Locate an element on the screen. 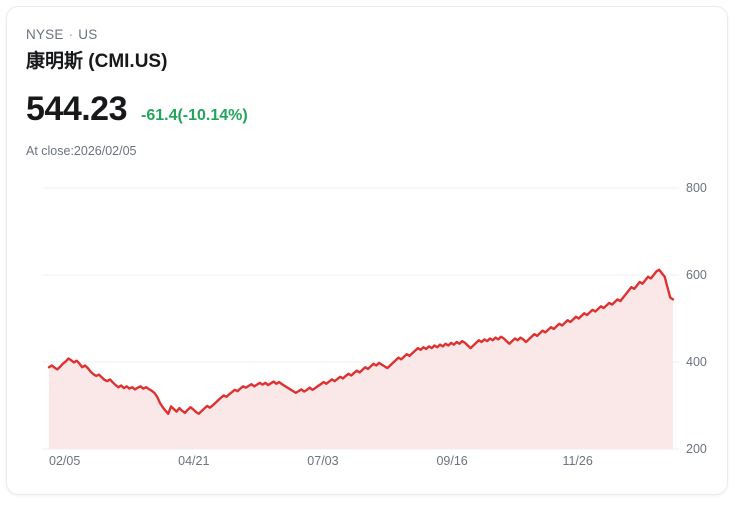 This screenshot has height=513, width=736. x-axis-tick-label: 02/05 is located at coordinates (65, 461).